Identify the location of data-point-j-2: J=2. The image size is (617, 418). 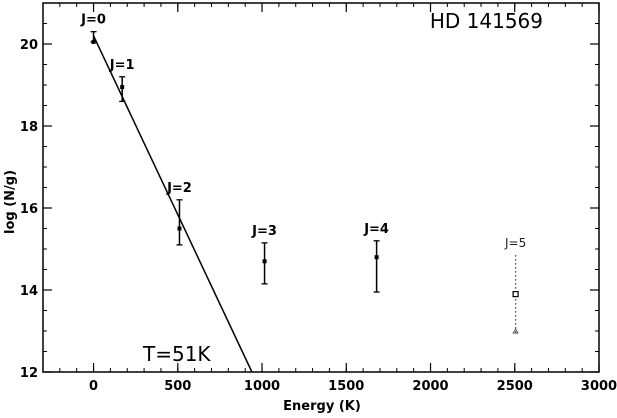
(179, 213).